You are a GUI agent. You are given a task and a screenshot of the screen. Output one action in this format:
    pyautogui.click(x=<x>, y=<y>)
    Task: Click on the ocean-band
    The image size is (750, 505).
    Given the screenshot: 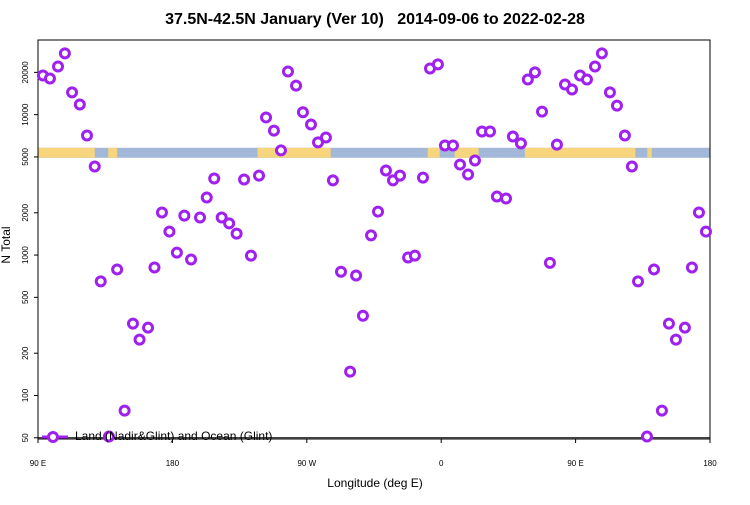 What is the action you would take?
    pyautogui.click(x=374, y=152)
    